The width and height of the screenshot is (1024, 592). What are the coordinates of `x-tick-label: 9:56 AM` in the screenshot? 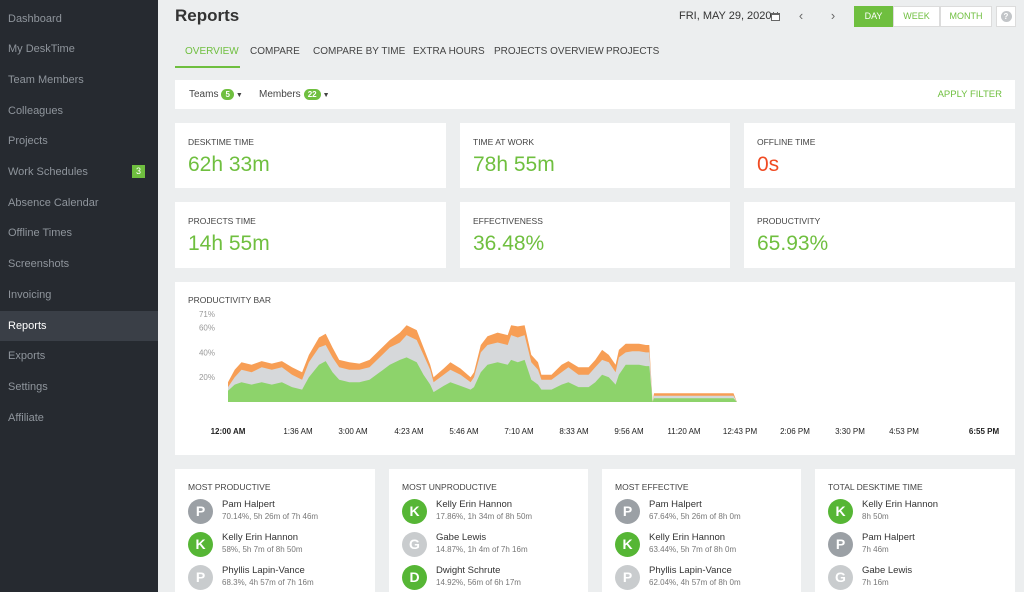 It's located at (629, 431).